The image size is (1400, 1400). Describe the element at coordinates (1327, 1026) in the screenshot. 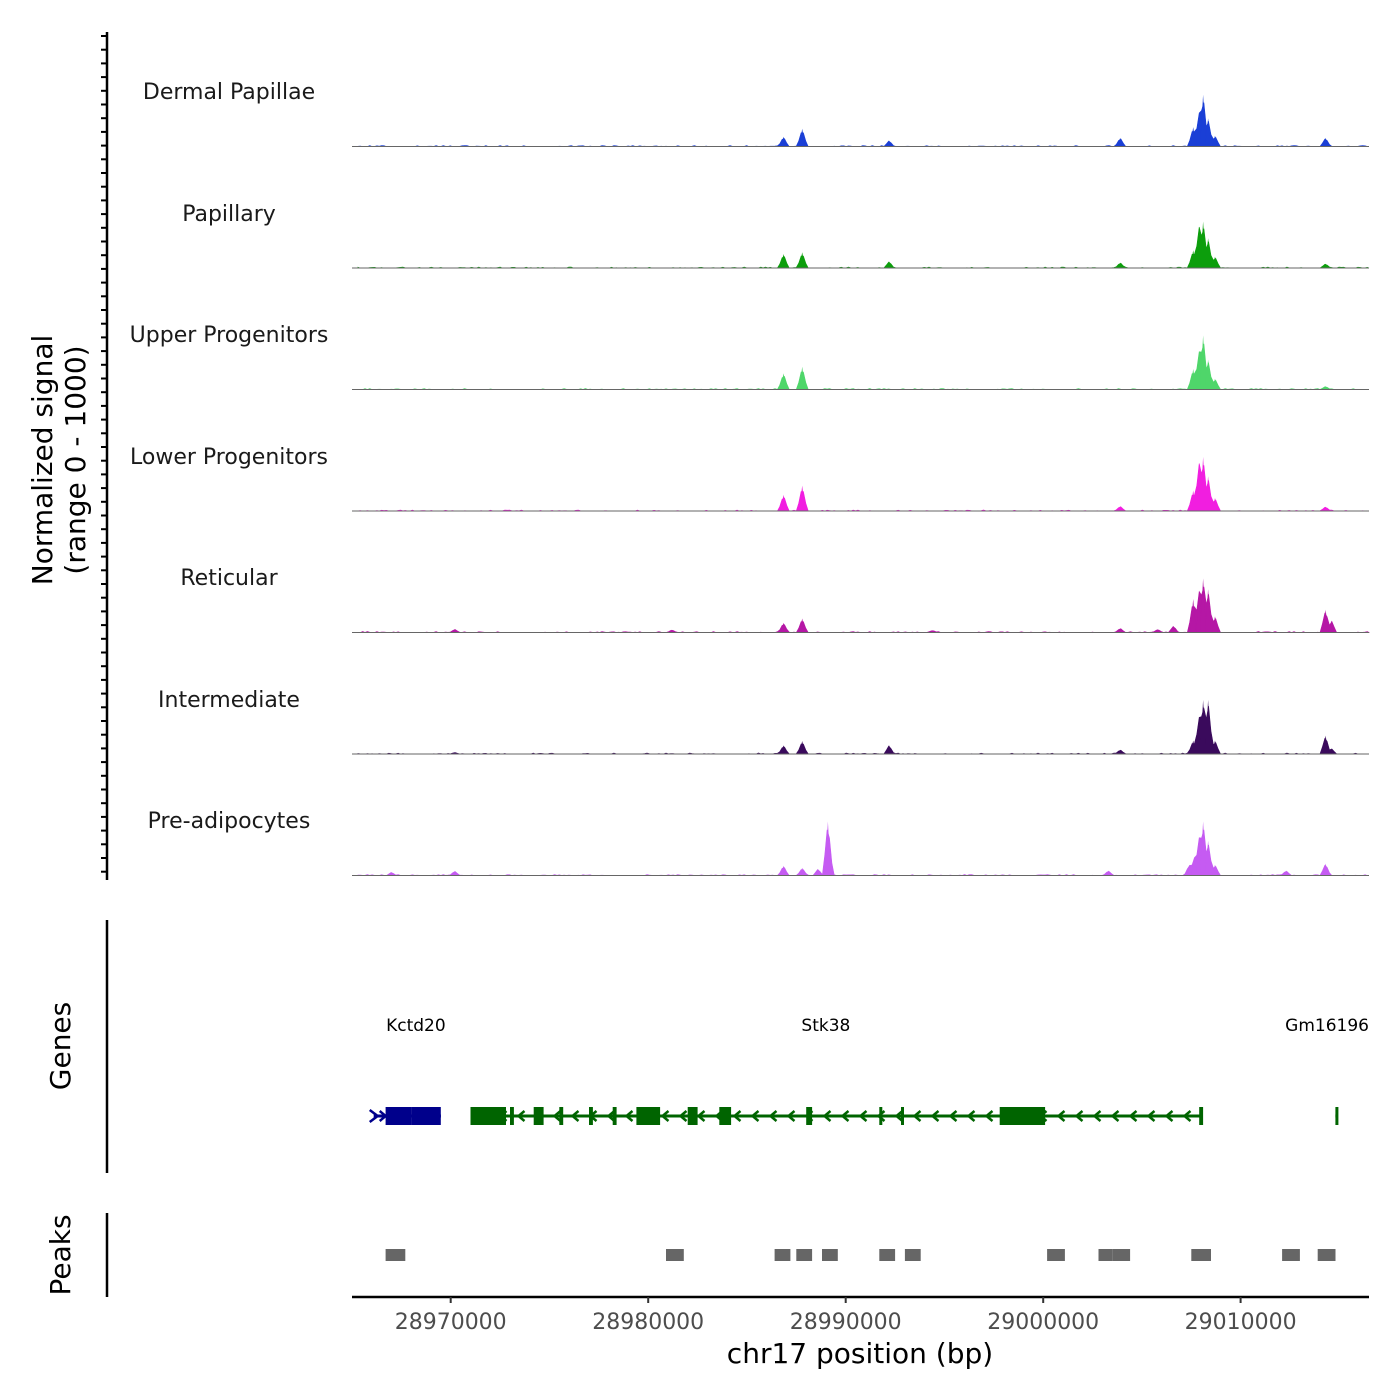

I see `gene-label-gm16196: Gm16196` at that location.